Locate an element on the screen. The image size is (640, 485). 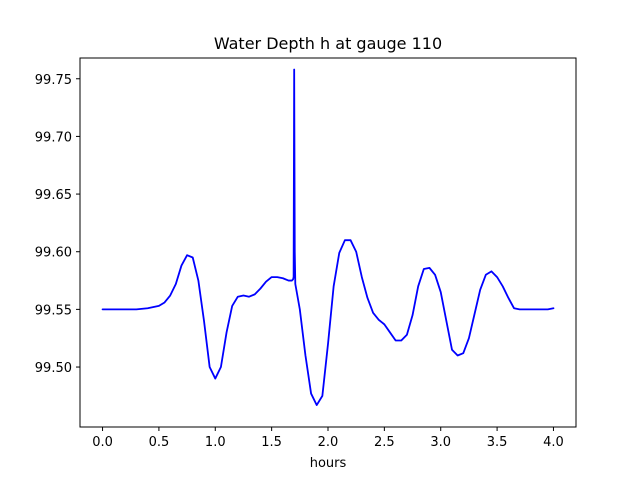
x-tick-label: 2.5 is located at coordinates (384, 442).